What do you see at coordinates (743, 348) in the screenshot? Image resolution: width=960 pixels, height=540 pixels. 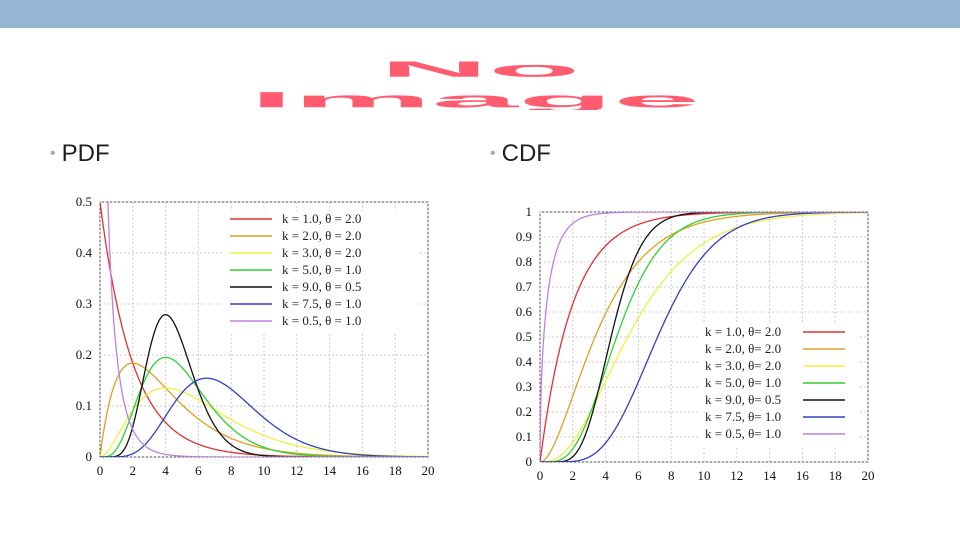 I see `legend-entry: k = 2.0, θ= 2.0` at bounding box center [743, 348].